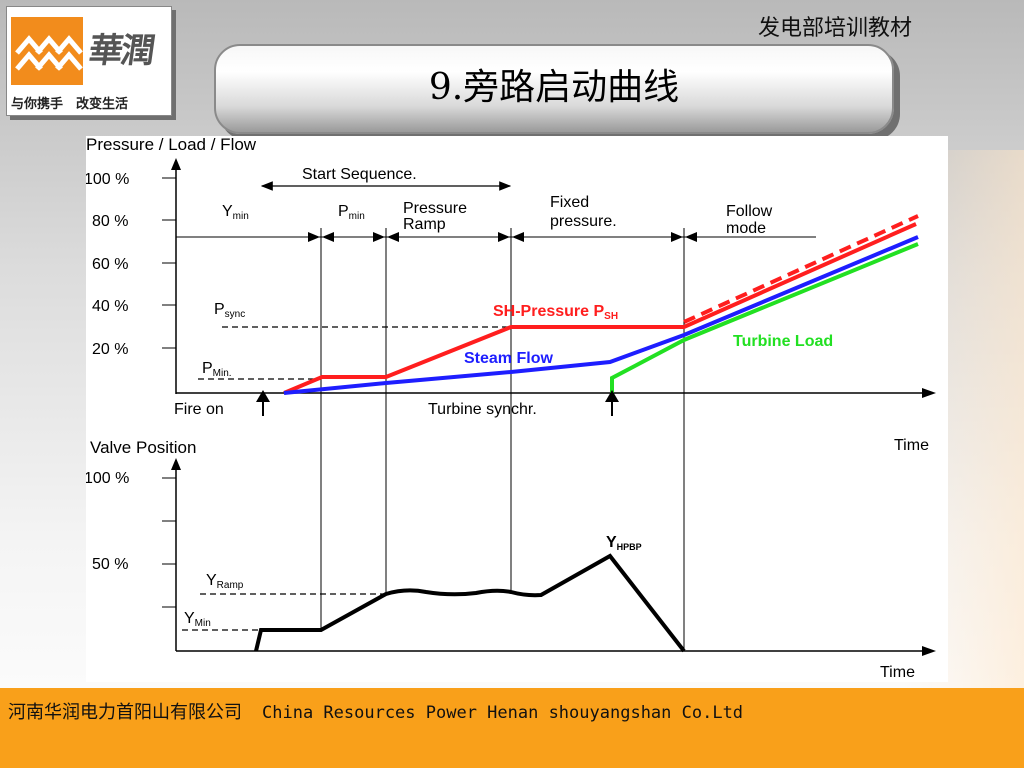 The height and width of the screenshot is (768, 1024). I want to click on steam-flow-curve, so click(601, 315).